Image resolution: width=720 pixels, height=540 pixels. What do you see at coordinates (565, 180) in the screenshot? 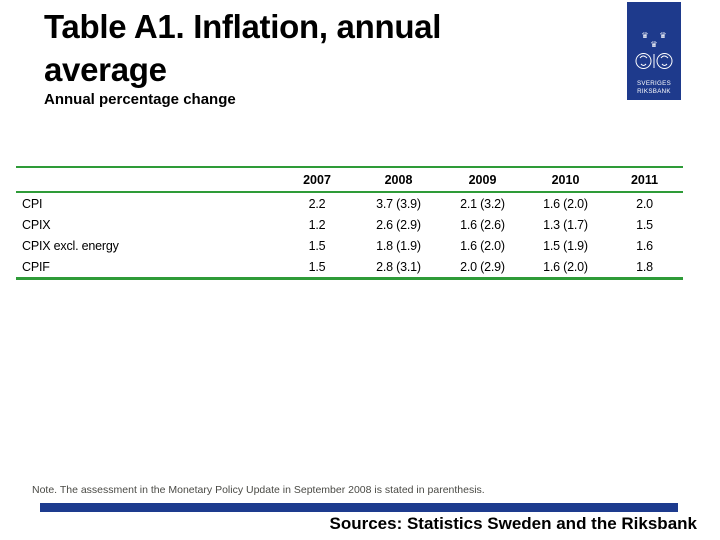
I see `column-header-2010: 2010` at bounding box center [565, 180].